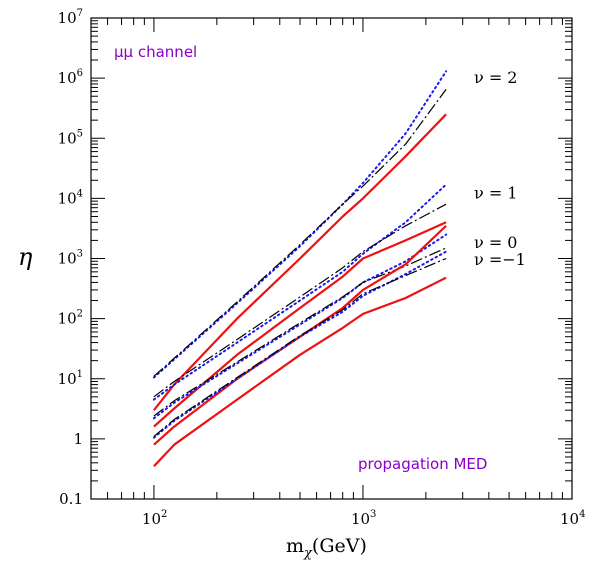 This screenshot has height=567, width=594. I want to click on y-tick-exp: 4, so click(80, 193).